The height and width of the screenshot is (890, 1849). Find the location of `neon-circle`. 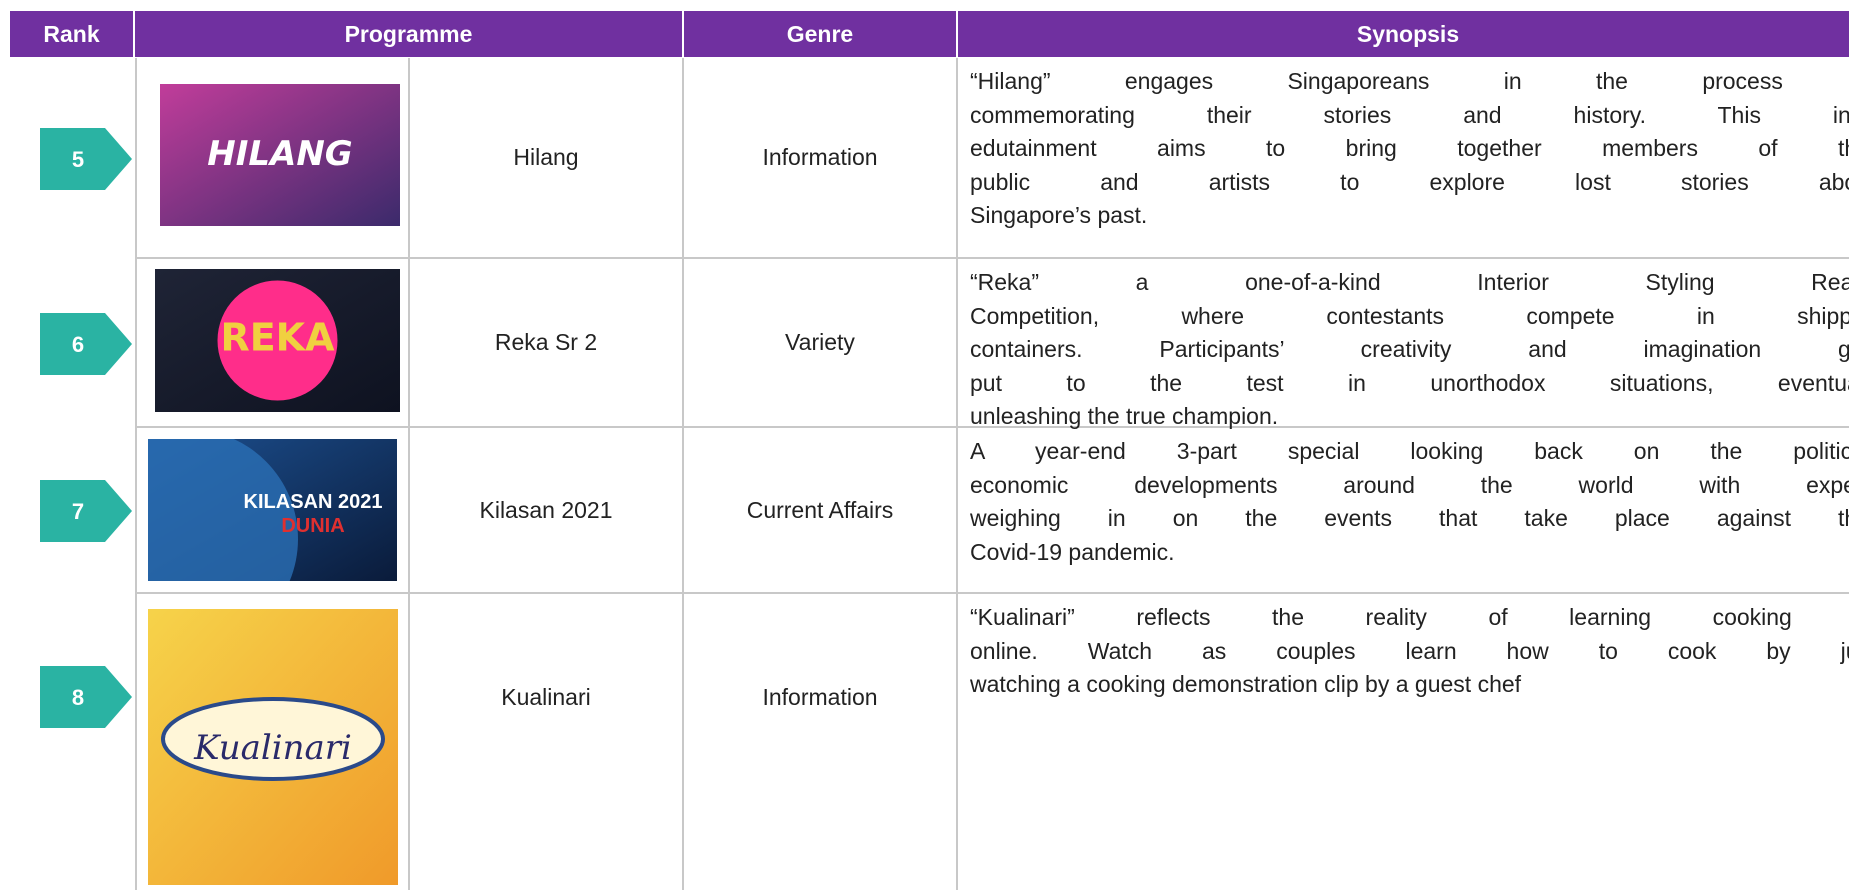

neon-circle is located at coordinates (277, 340).